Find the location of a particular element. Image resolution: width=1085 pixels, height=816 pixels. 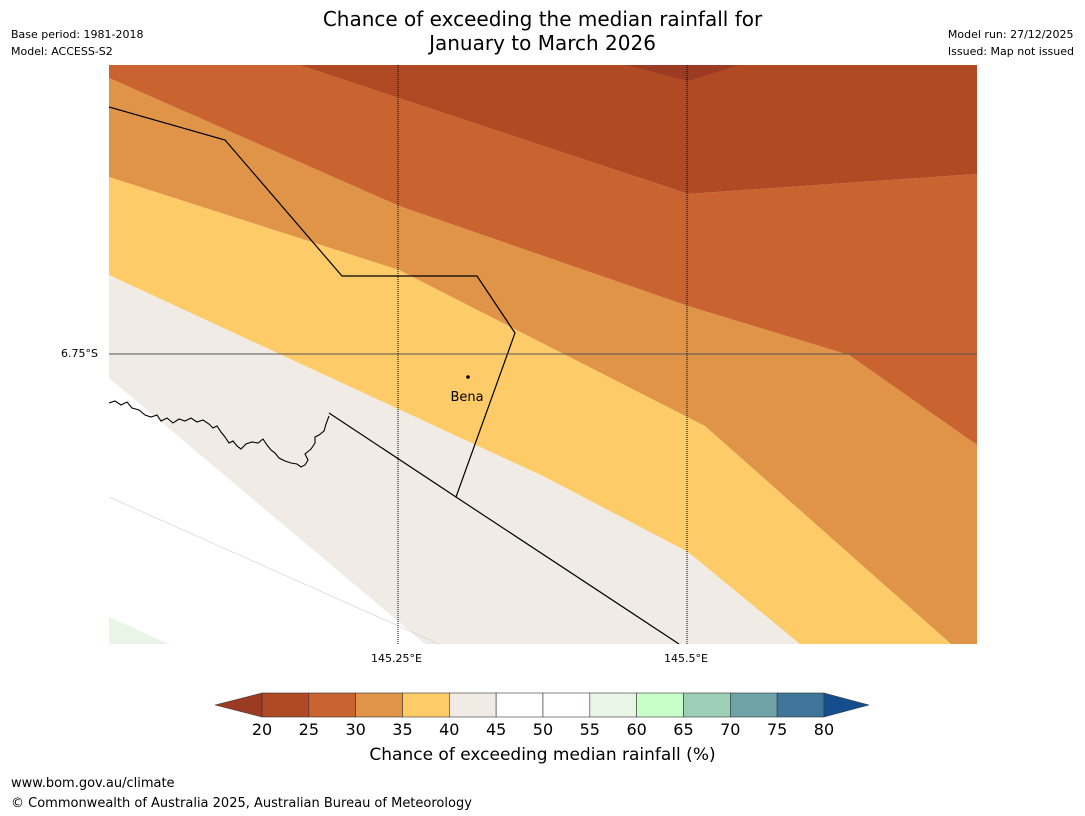

colorbar-title: Chance of exceeding median rainfall (%) is located at coordinates (542, 755).